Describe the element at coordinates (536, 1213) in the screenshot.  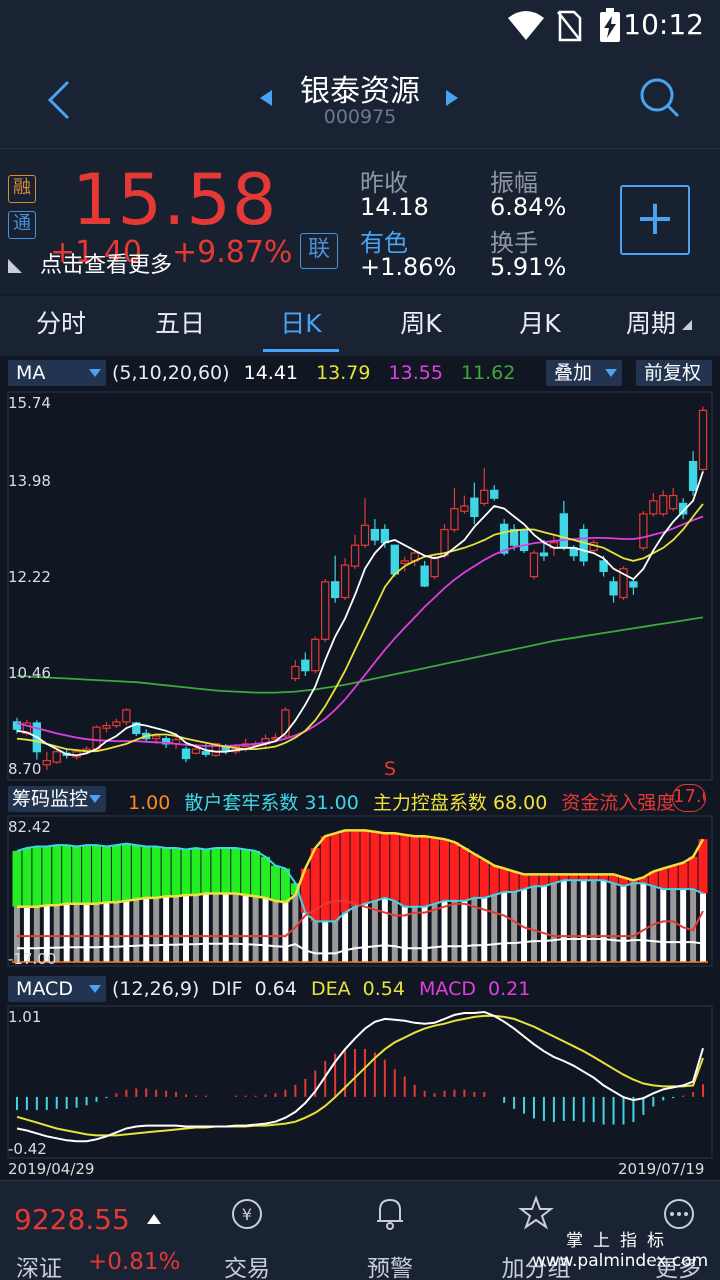
I see `star-icon` at that location.